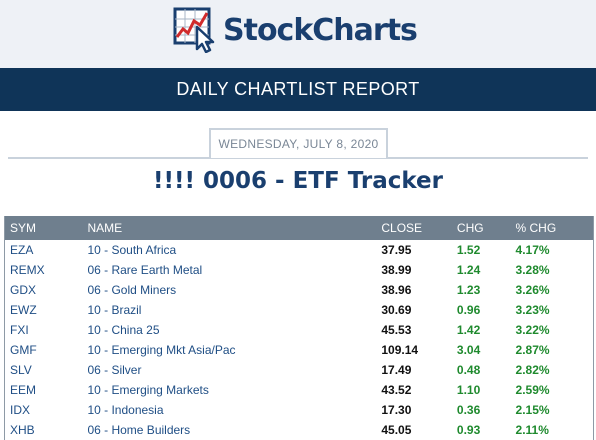 Image resolution: width=596 pixels, height=440 pixels. What do you see at coordinates (468, 250) in the screenshot?
I see `price-change: 1.52` at bounding box center [468, 250].